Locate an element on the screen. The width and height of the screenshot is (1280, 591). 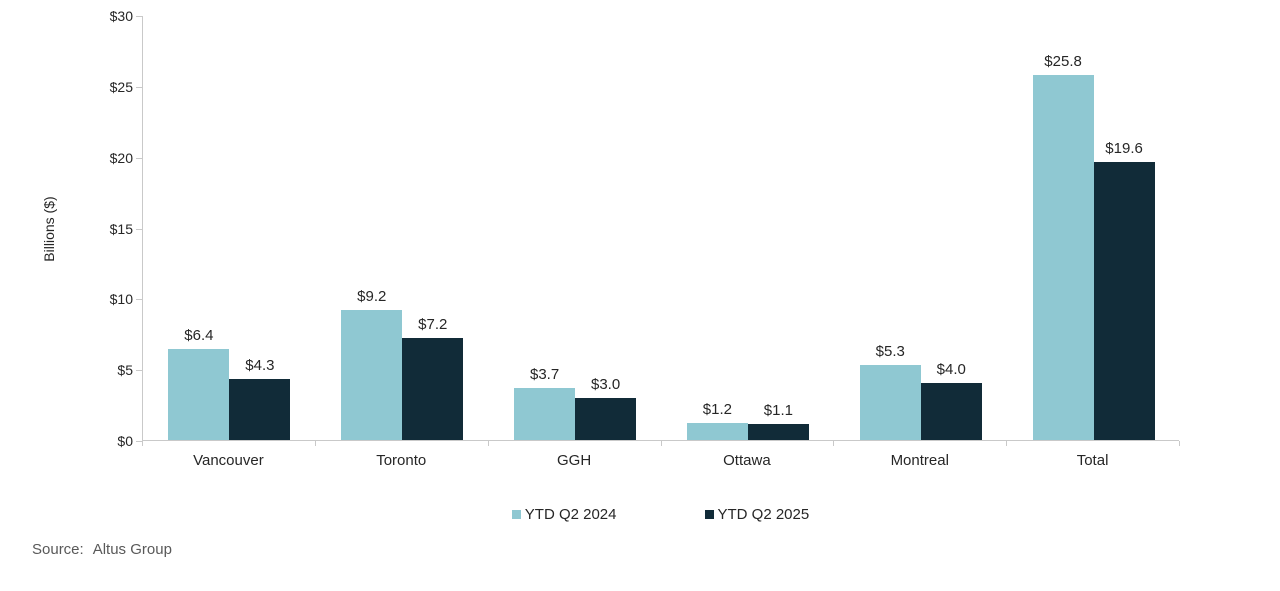
y-tick-label: $0 is located at coordinates (125, 441).